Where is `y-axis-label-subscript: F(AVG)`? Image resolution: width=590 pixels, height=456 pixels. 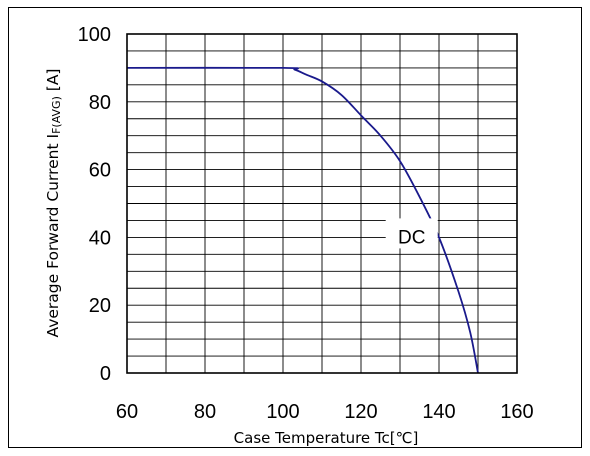
y-axis-label-subscript: F(AVG) is located at coordinates (56, 115).